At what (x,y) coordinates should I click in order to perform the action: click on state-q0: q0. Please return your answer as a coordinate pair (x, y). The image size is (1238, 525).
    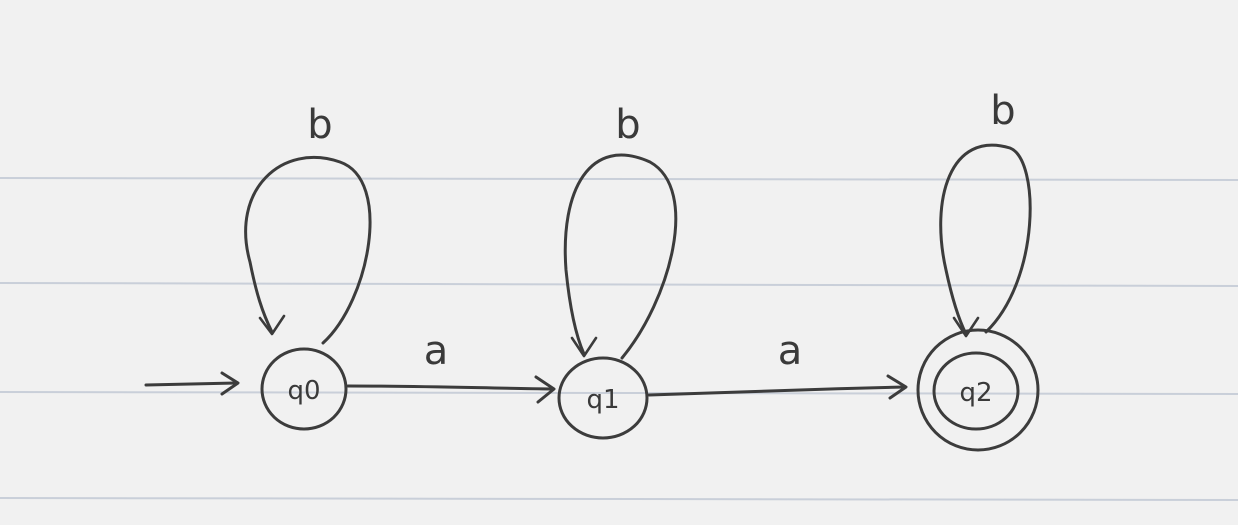
    Looking at the image, I should click on (304, 389).